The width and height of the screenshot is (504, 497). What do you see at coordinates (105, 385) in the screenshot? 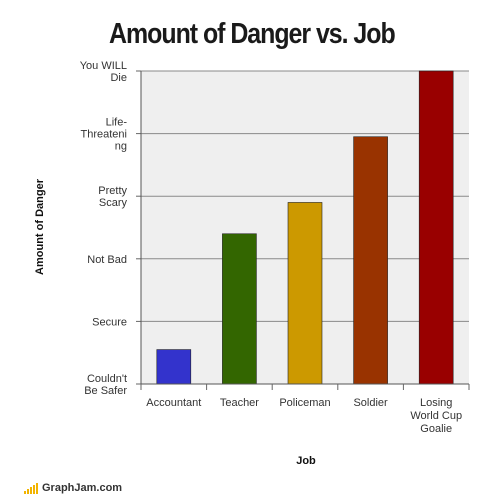
I see `y-tick-label: Couldn't Be Safer` at bounding box center [105, 385].